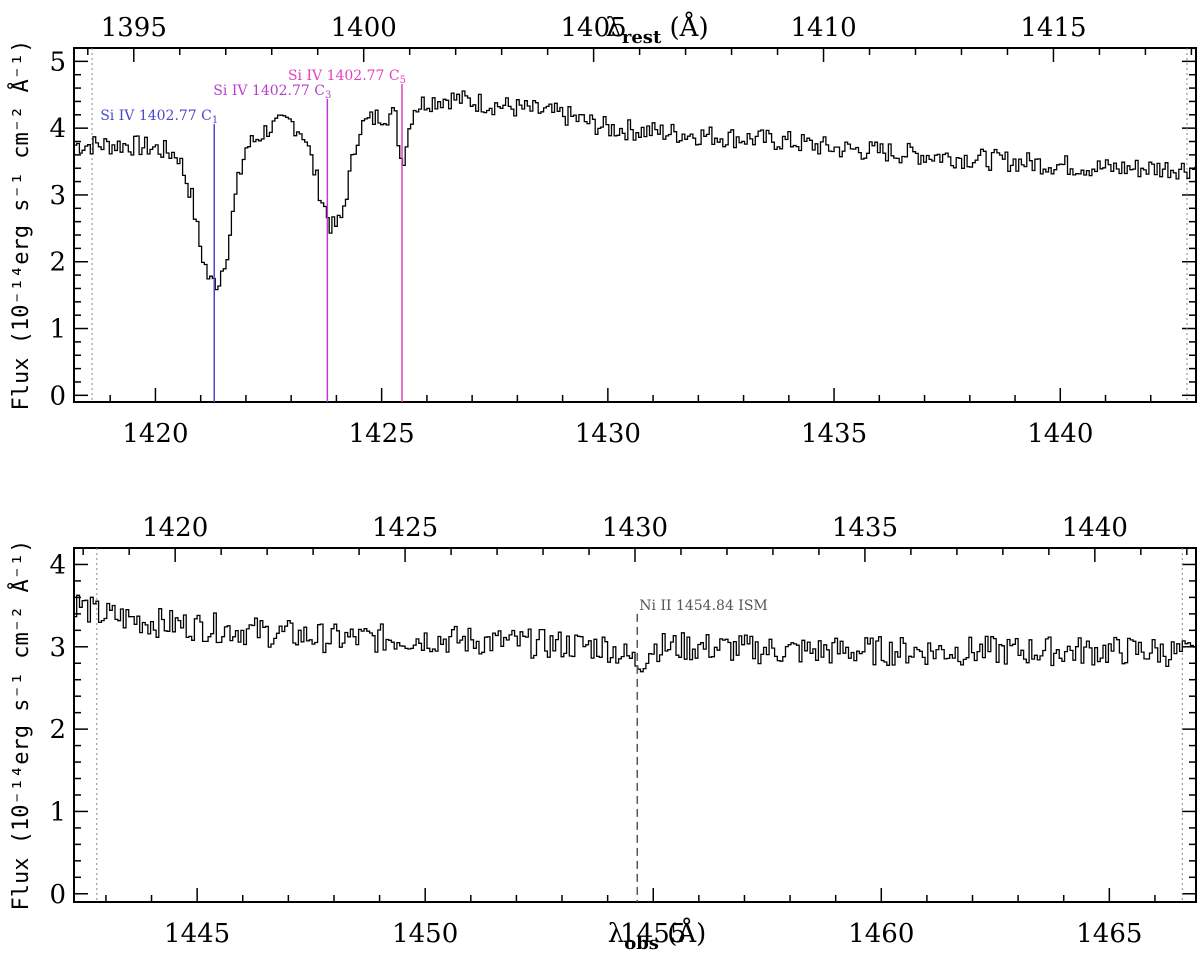 This screenshot has width=1200, height=960. I want to click on annotation-label: Si IV 1402.77 C1, so click(159, 117).